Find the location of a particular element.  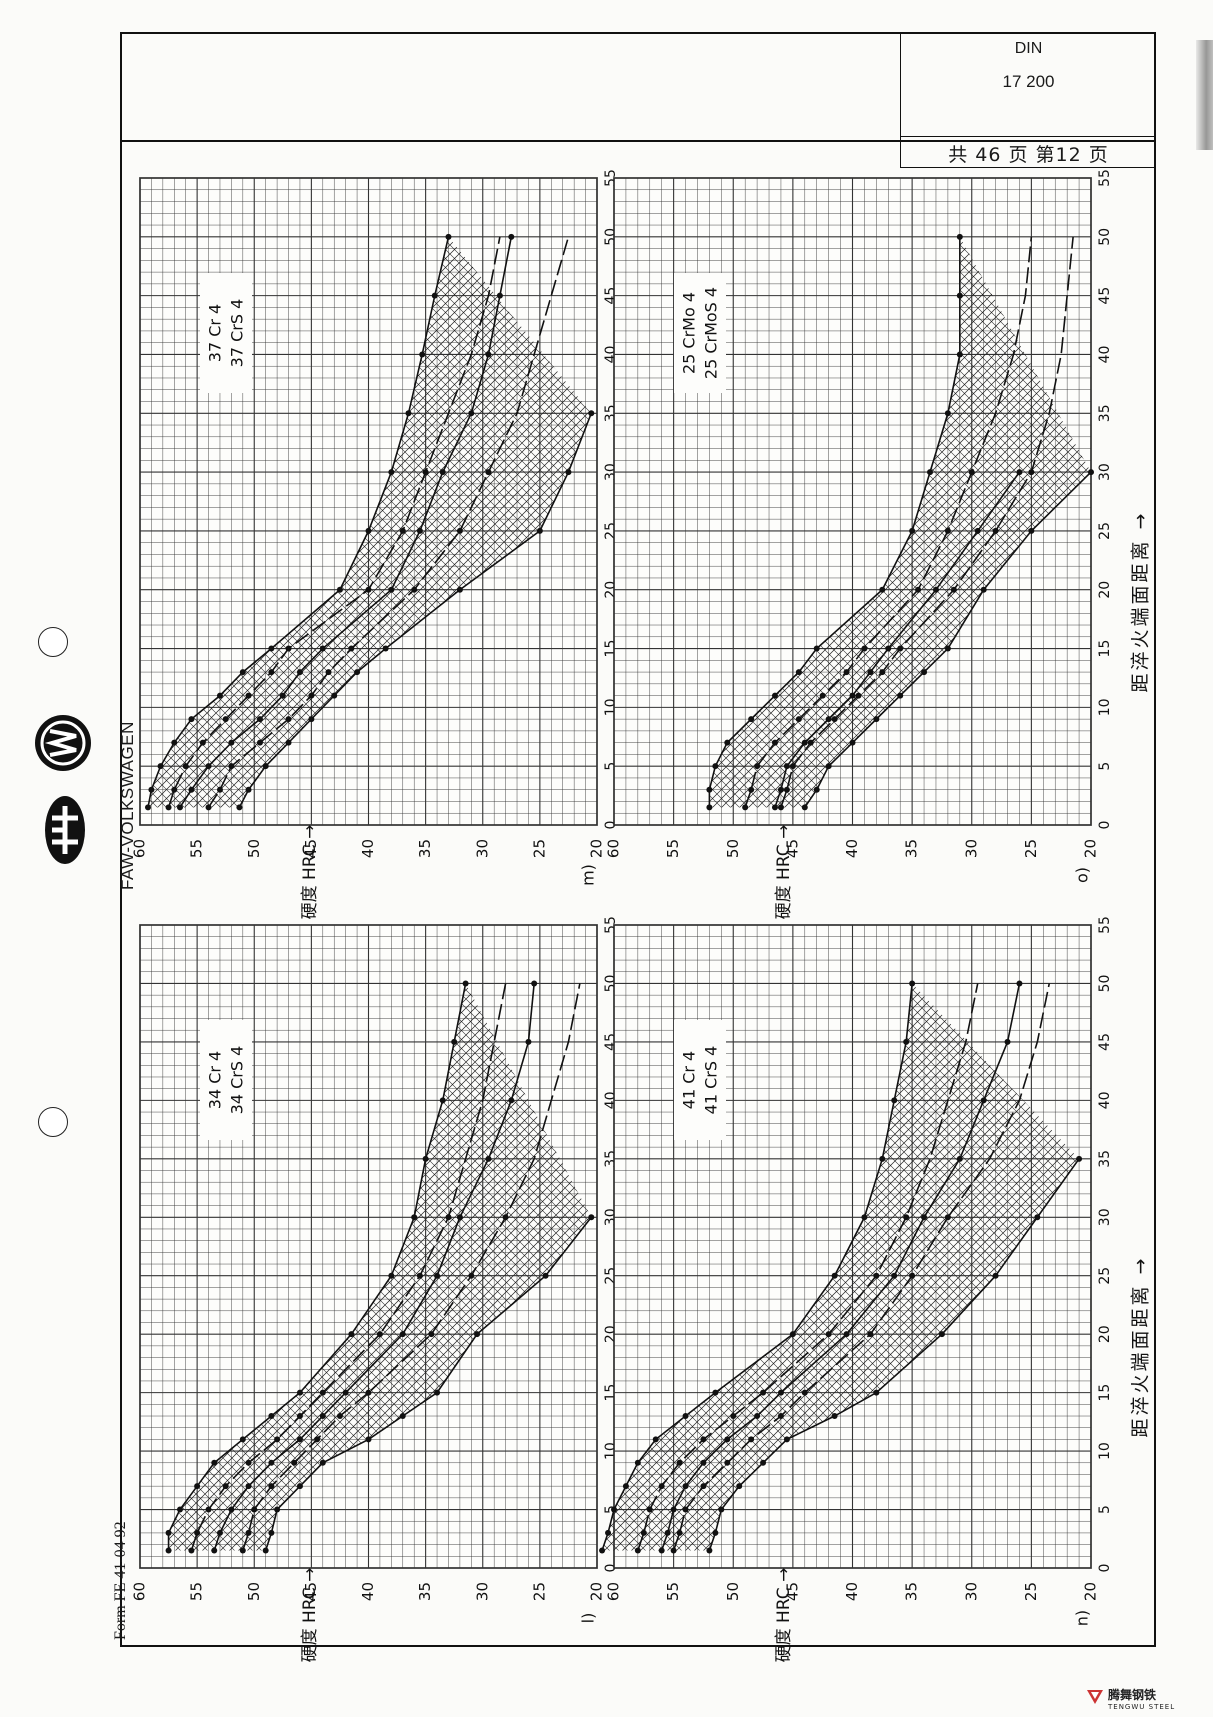

hardness-tick-label: 35 is located at coordinates (912, 848).